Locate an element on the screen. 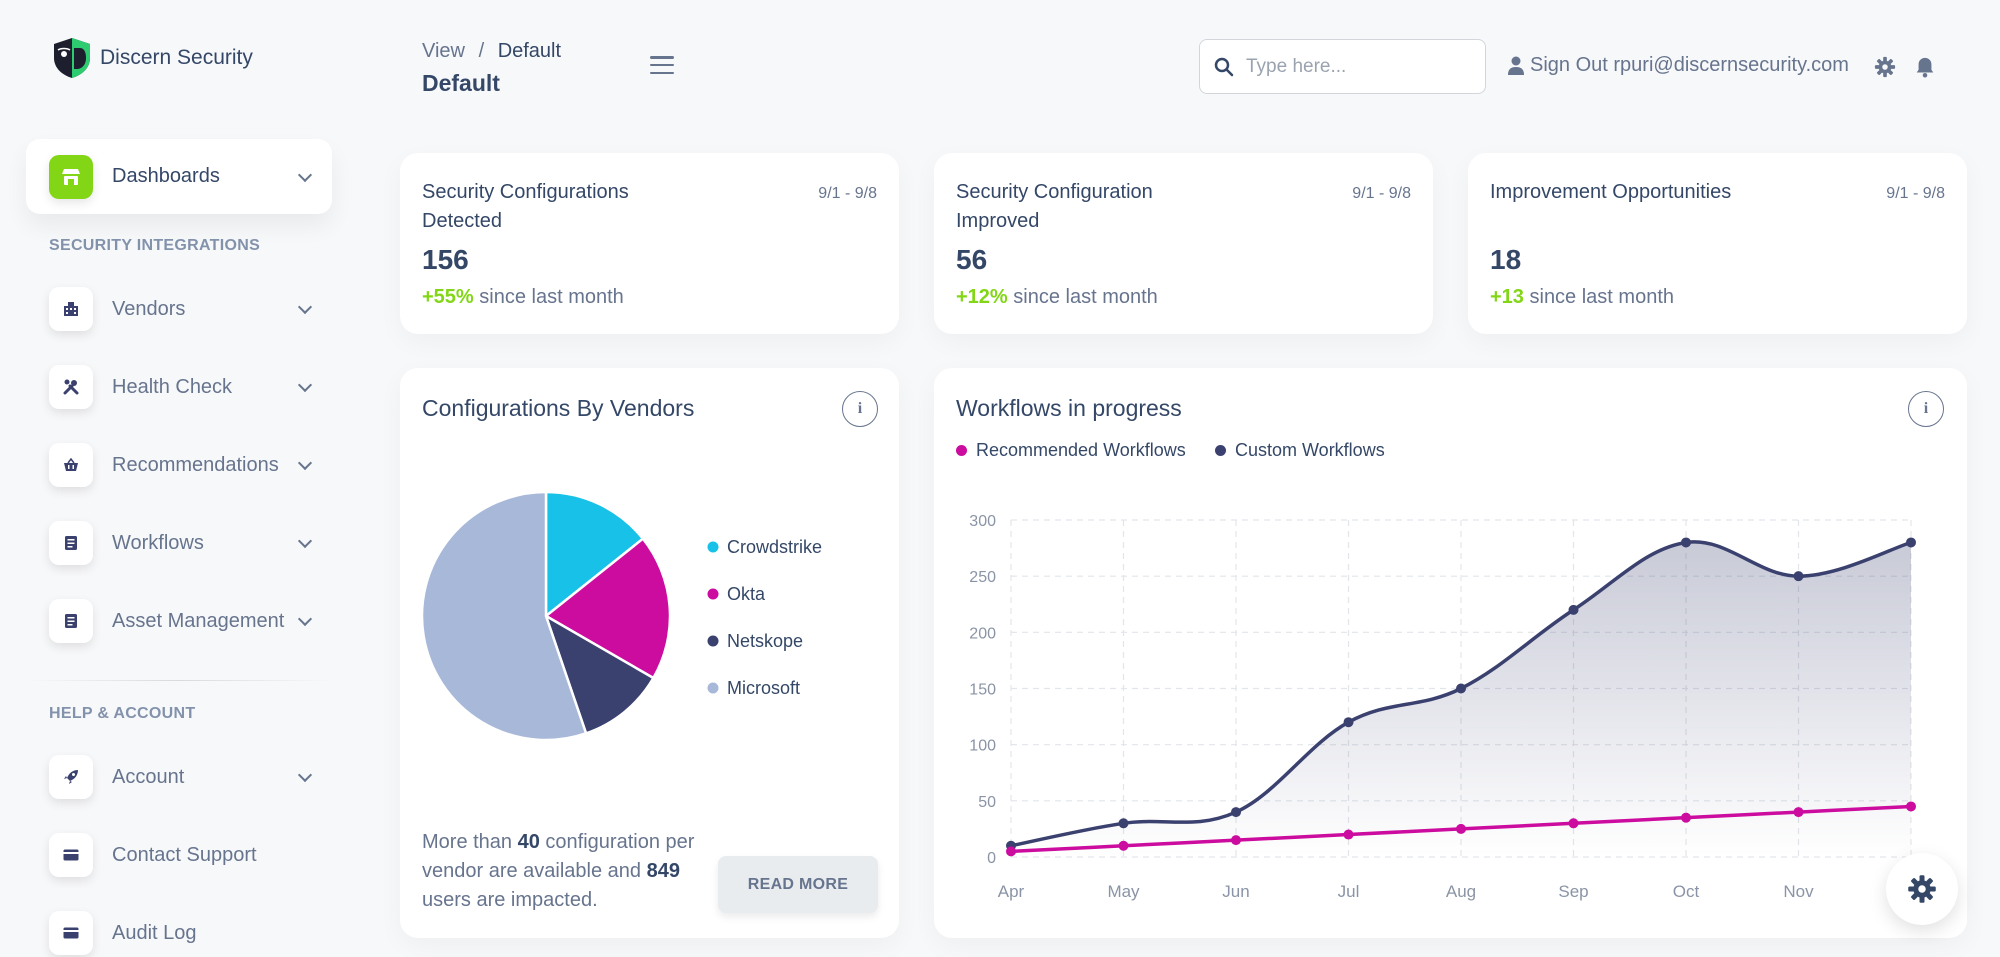 The height and width of the screenshot is (957, 2000). settings-fab-button is located at coordinates (1922, 889).